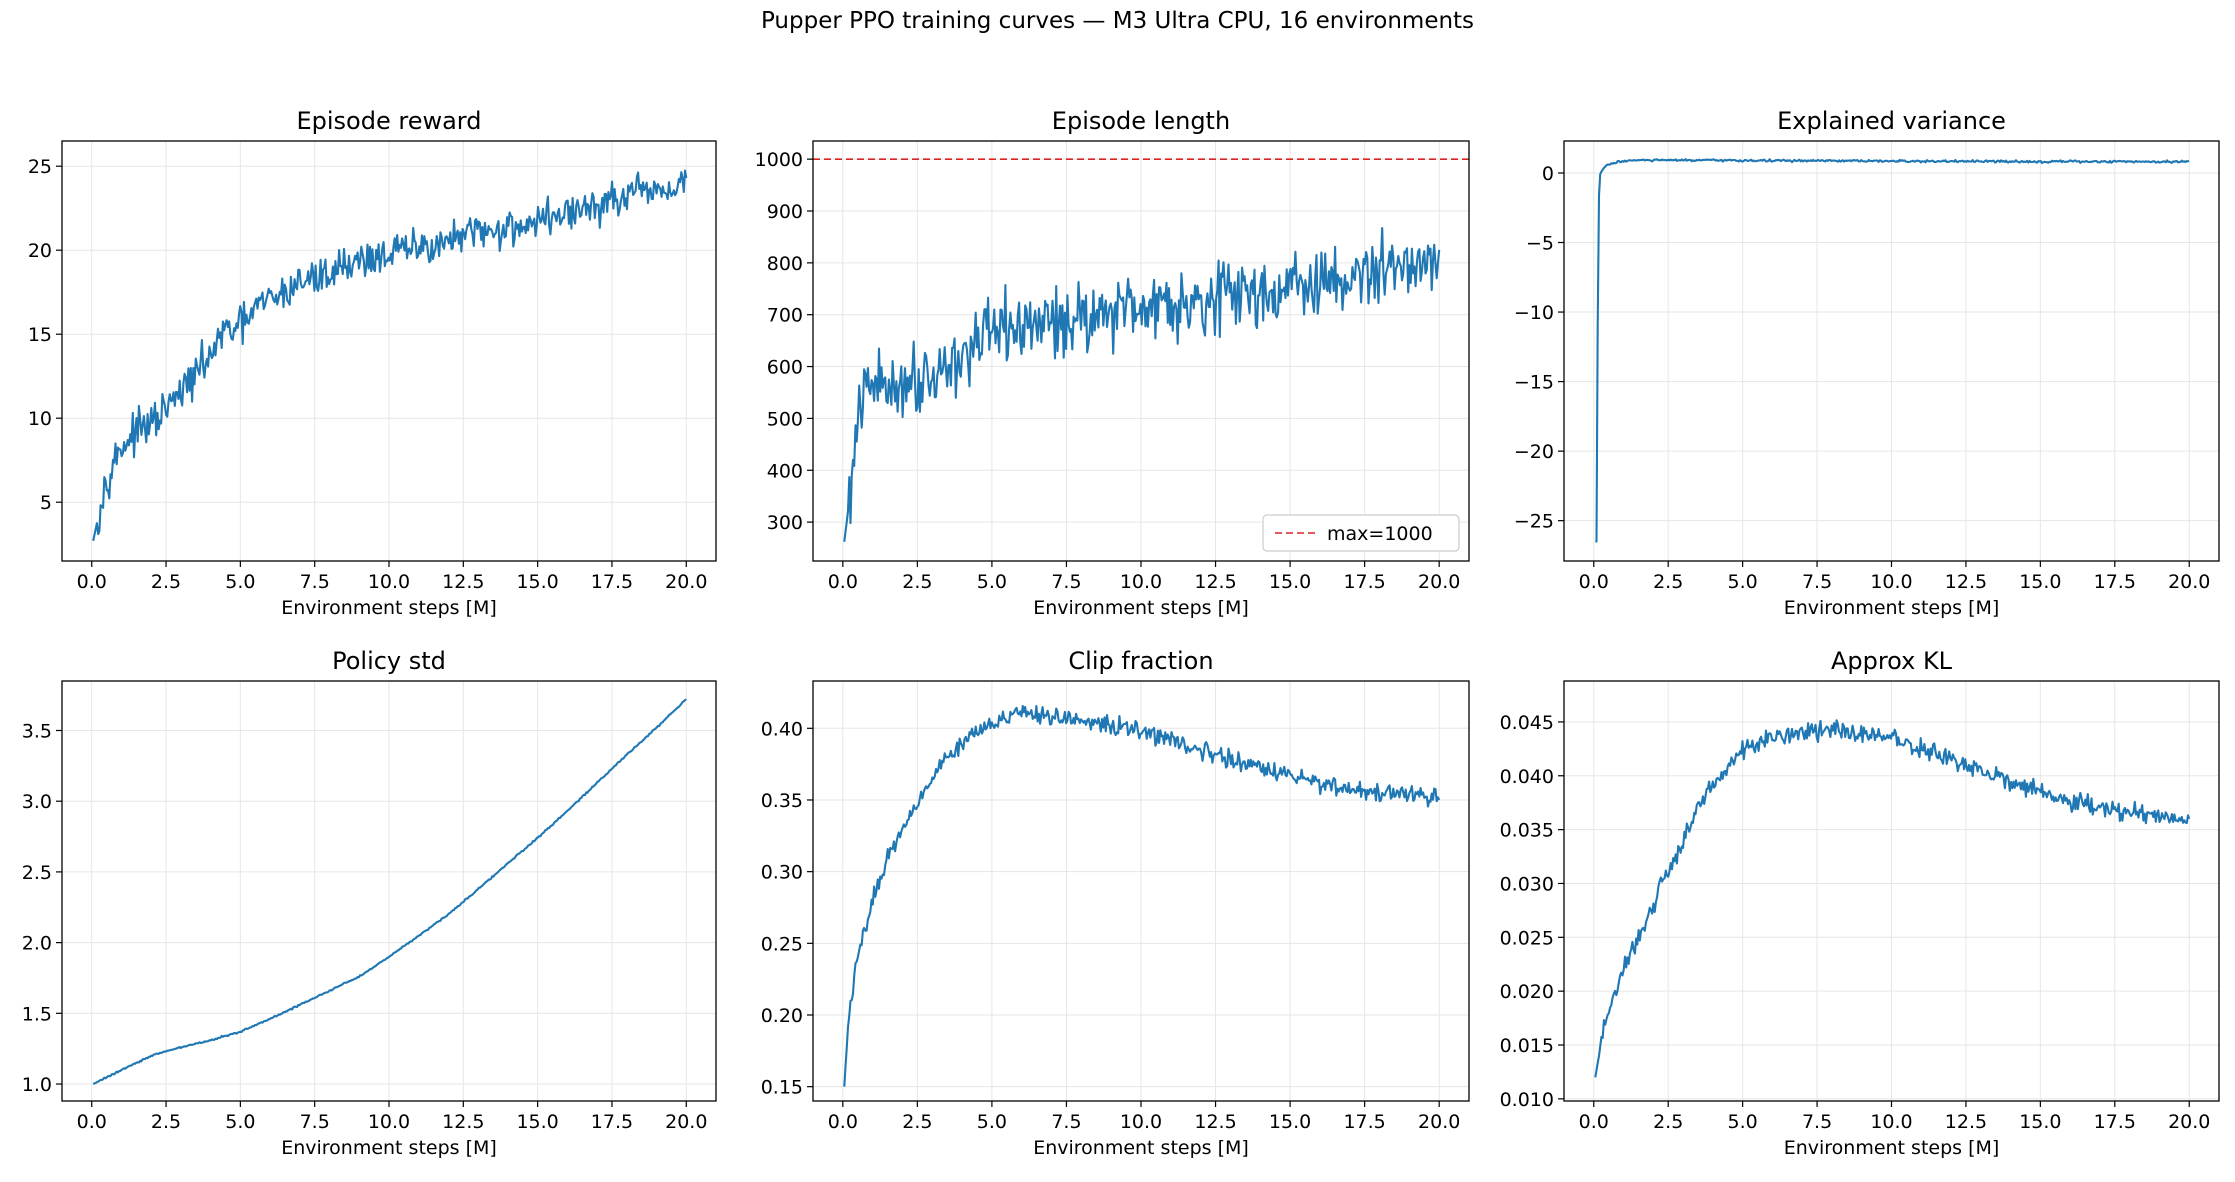 The image size is (2235, 1182). I want to click on y-tick-label: 5, so click(46, 503).